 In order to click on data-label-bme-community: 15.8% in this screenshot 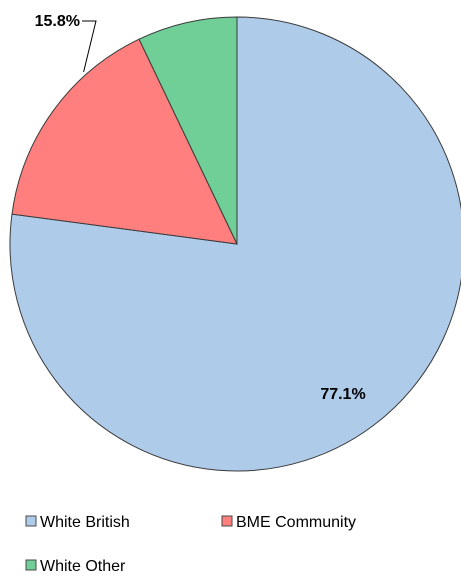, I will do `click(57, 21)`.